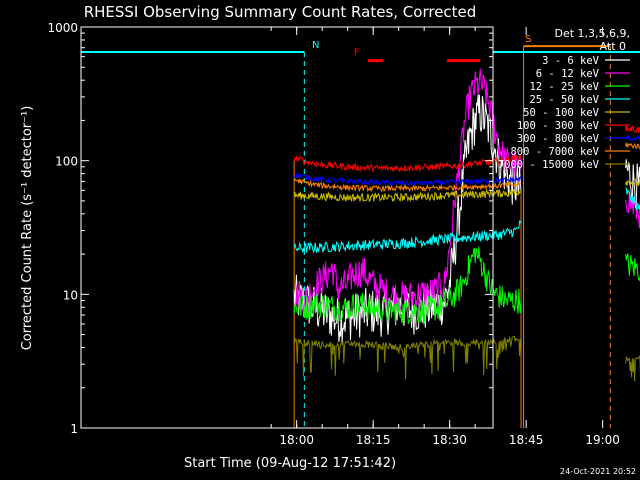  Describe the element at coordinates (592, 33) in the screenshot. I see `legend-header-detectors: Det 1,3,5,6,9,` at that location.